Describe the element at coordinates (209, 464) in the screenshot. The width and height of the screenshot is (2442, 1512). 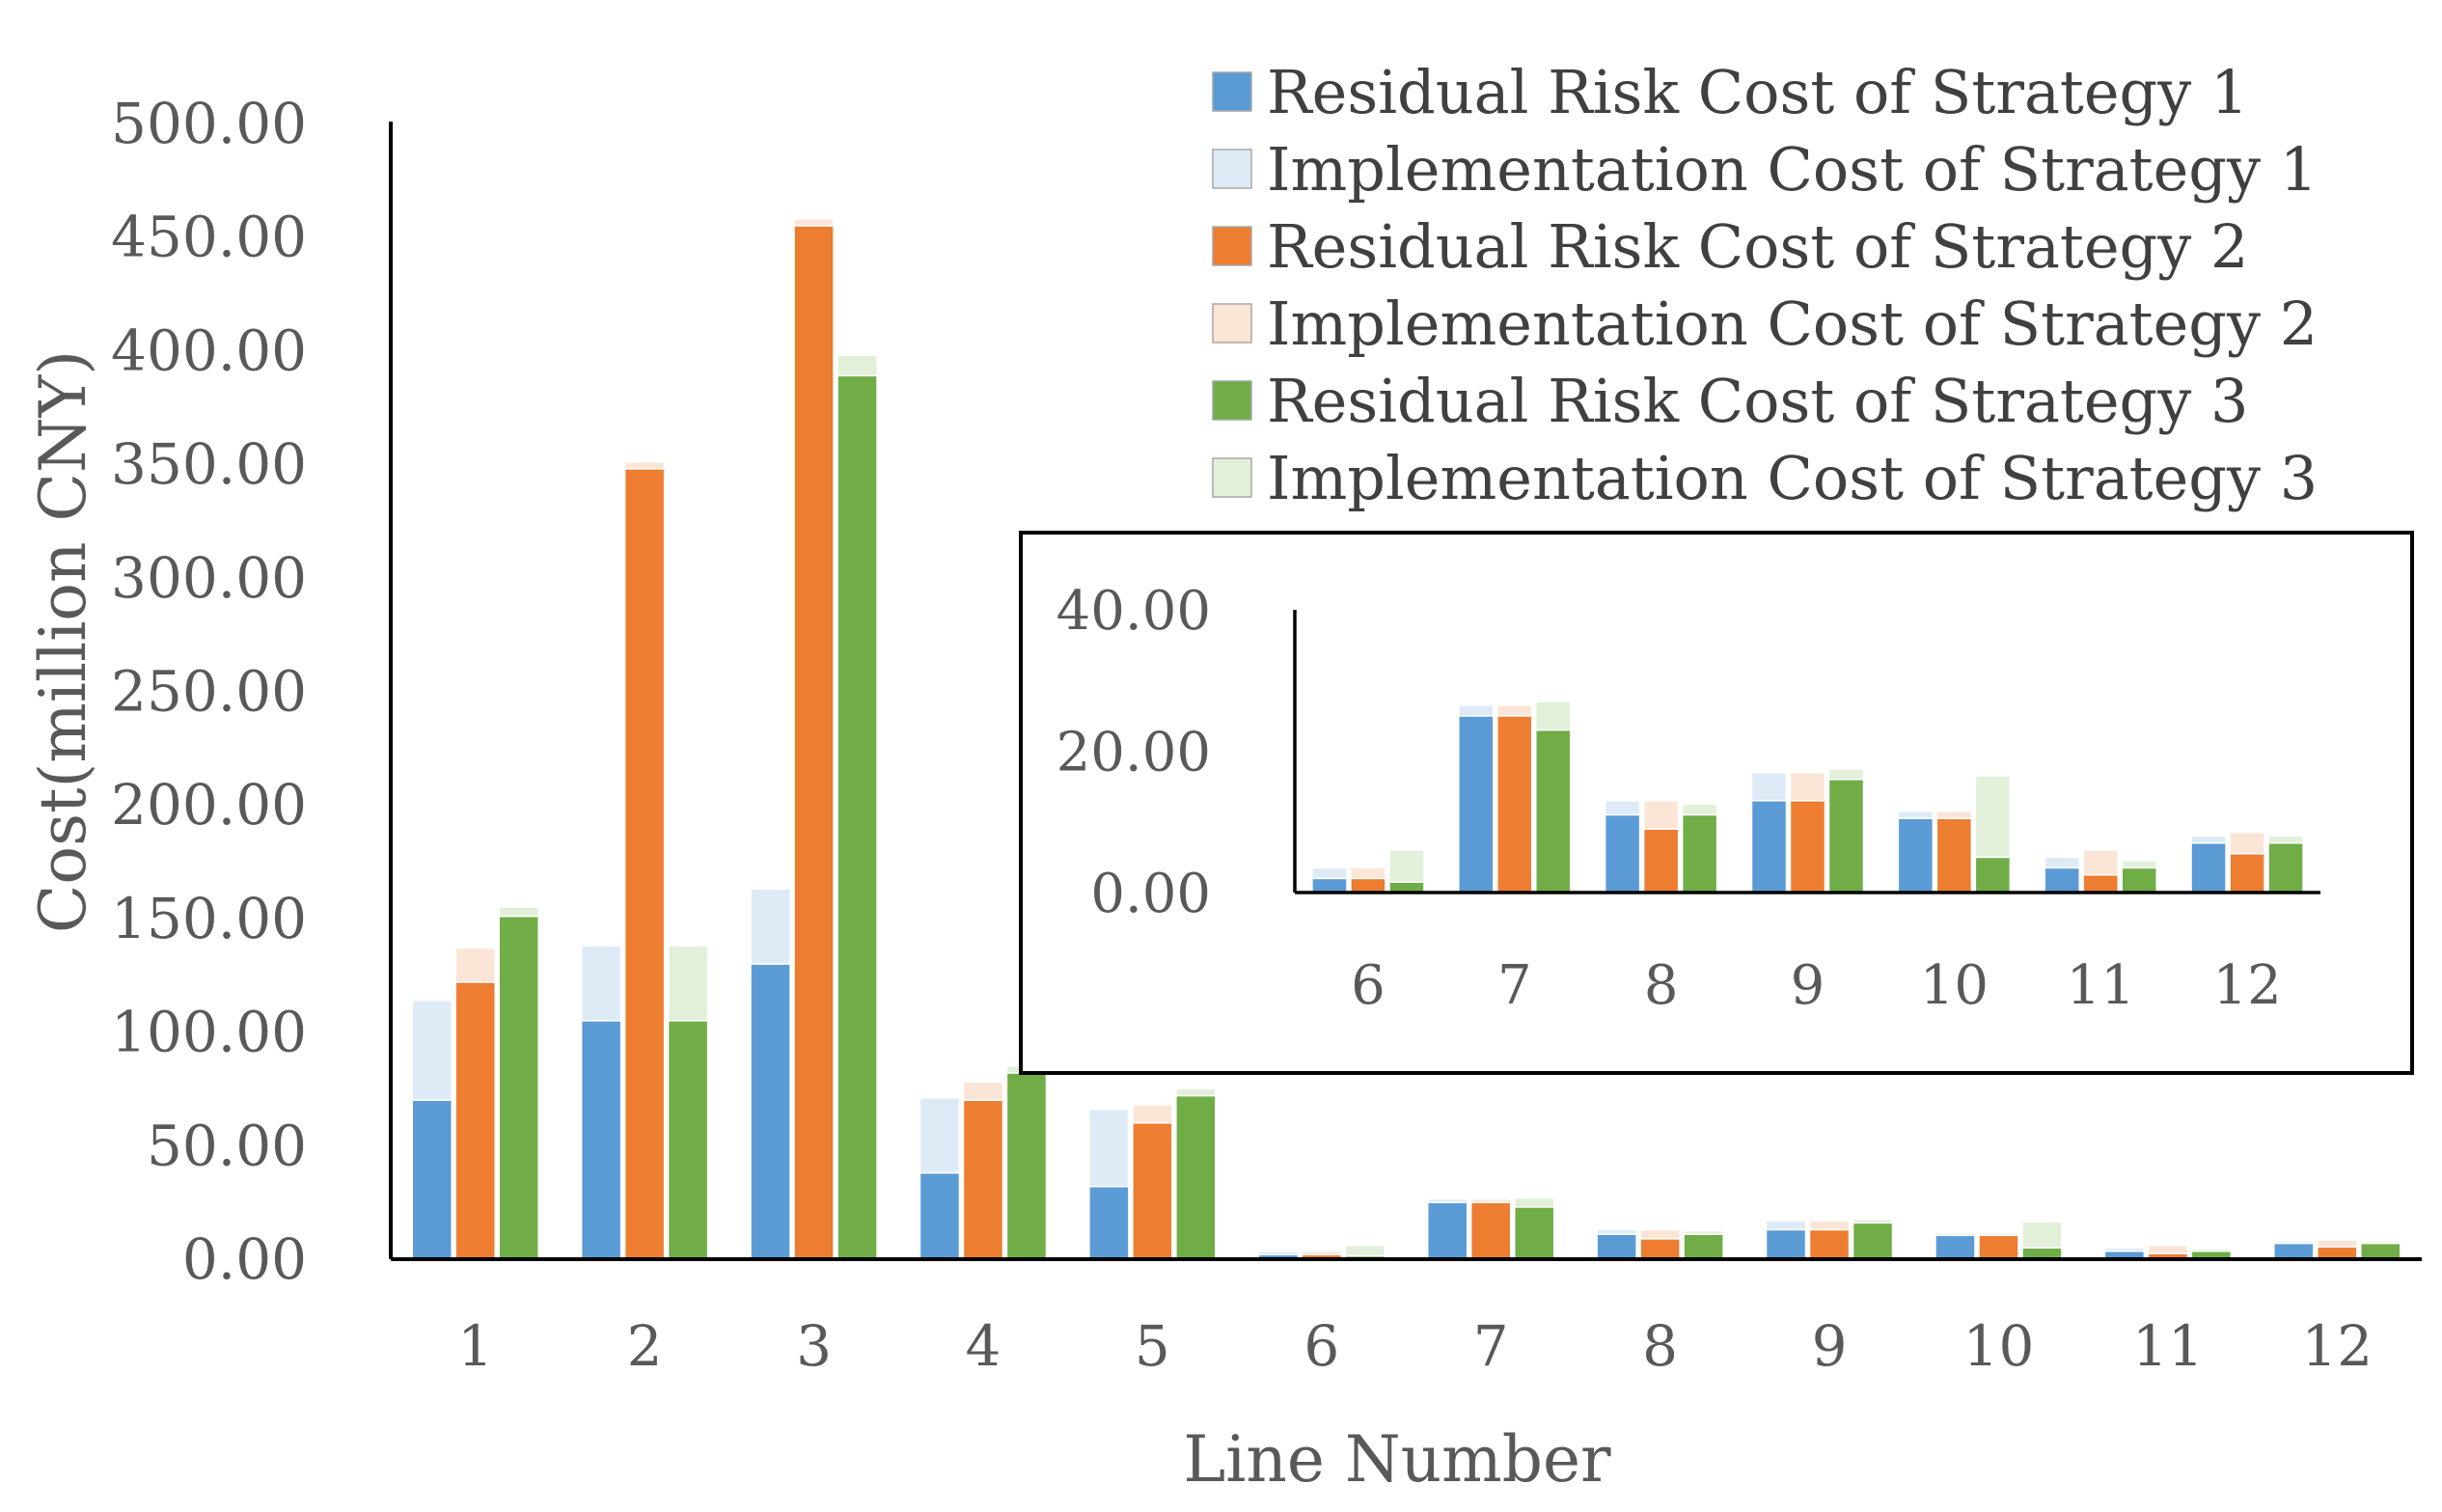
I see `y-tick-label: 350.00` at that location.